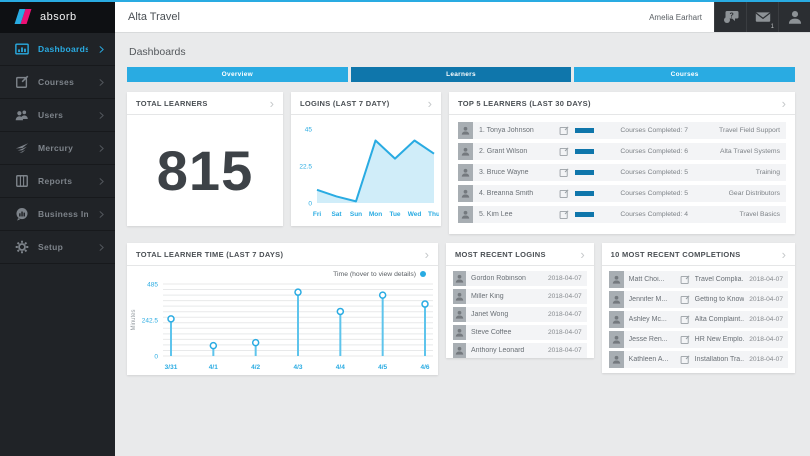 The image size is (810, 456). Describe the element at coordinates (282, 326) in the screenshot. I see `learner-time-lollipop-chart: 0 242.5 485 Minutes 3/31 4/1 4/2 4/3 4/4 4/5 4/6` at that location.